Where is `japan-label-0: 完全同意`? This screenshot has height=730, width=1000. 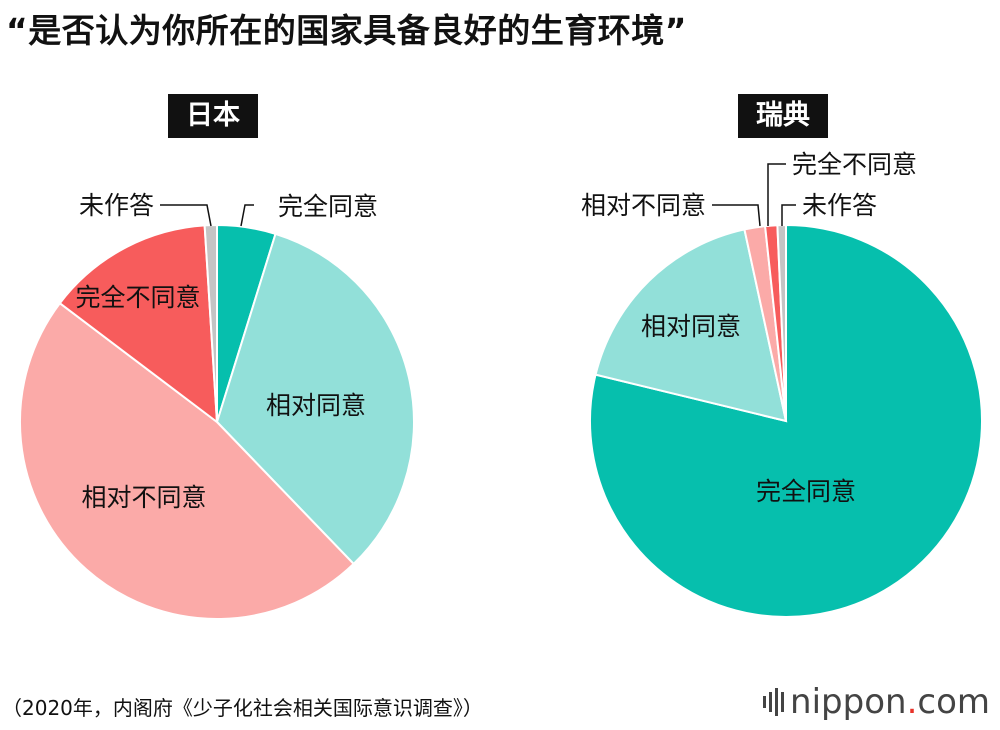 japan-label-0: 完全同意 is located at coordinates (328, 206).